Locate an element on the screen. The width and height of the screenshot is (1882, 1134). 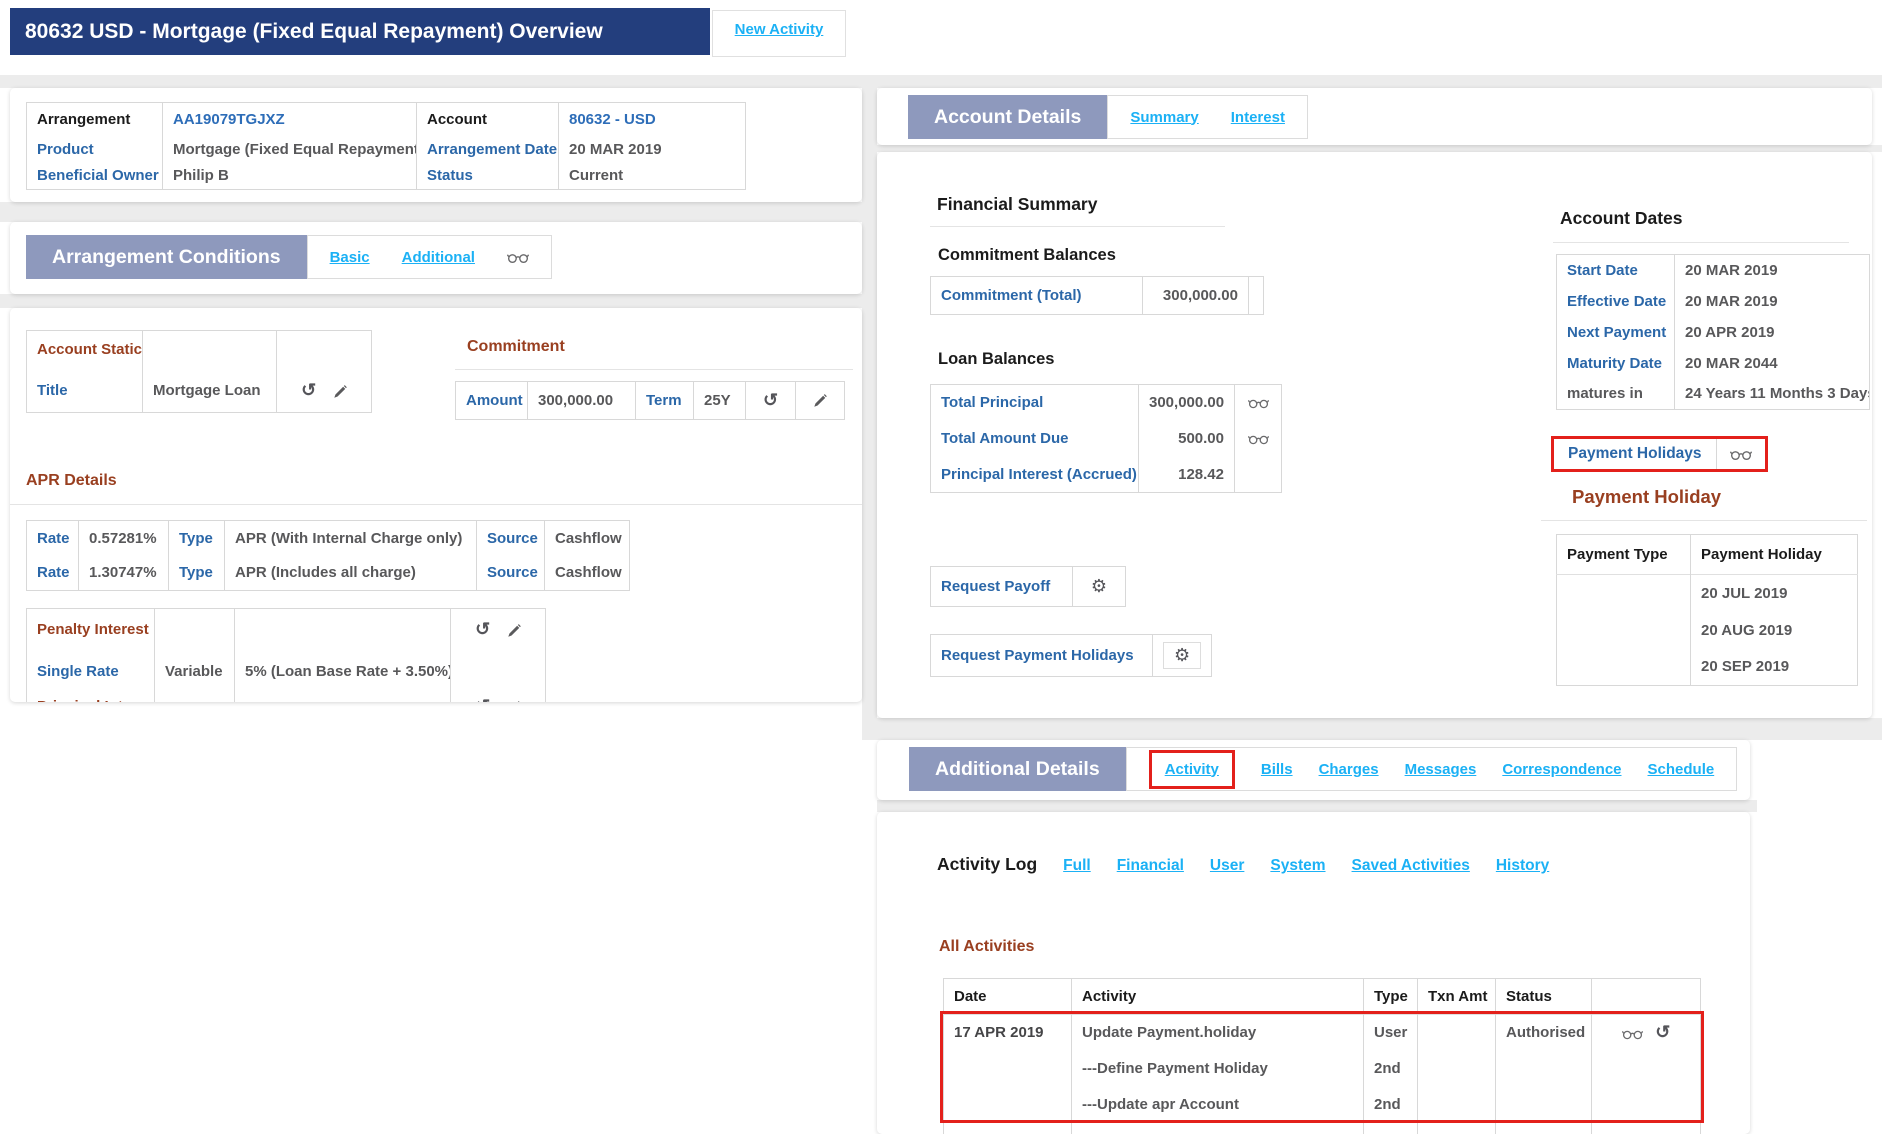
effective-date-label: Effective Date is located at coordinates (1617, 301).